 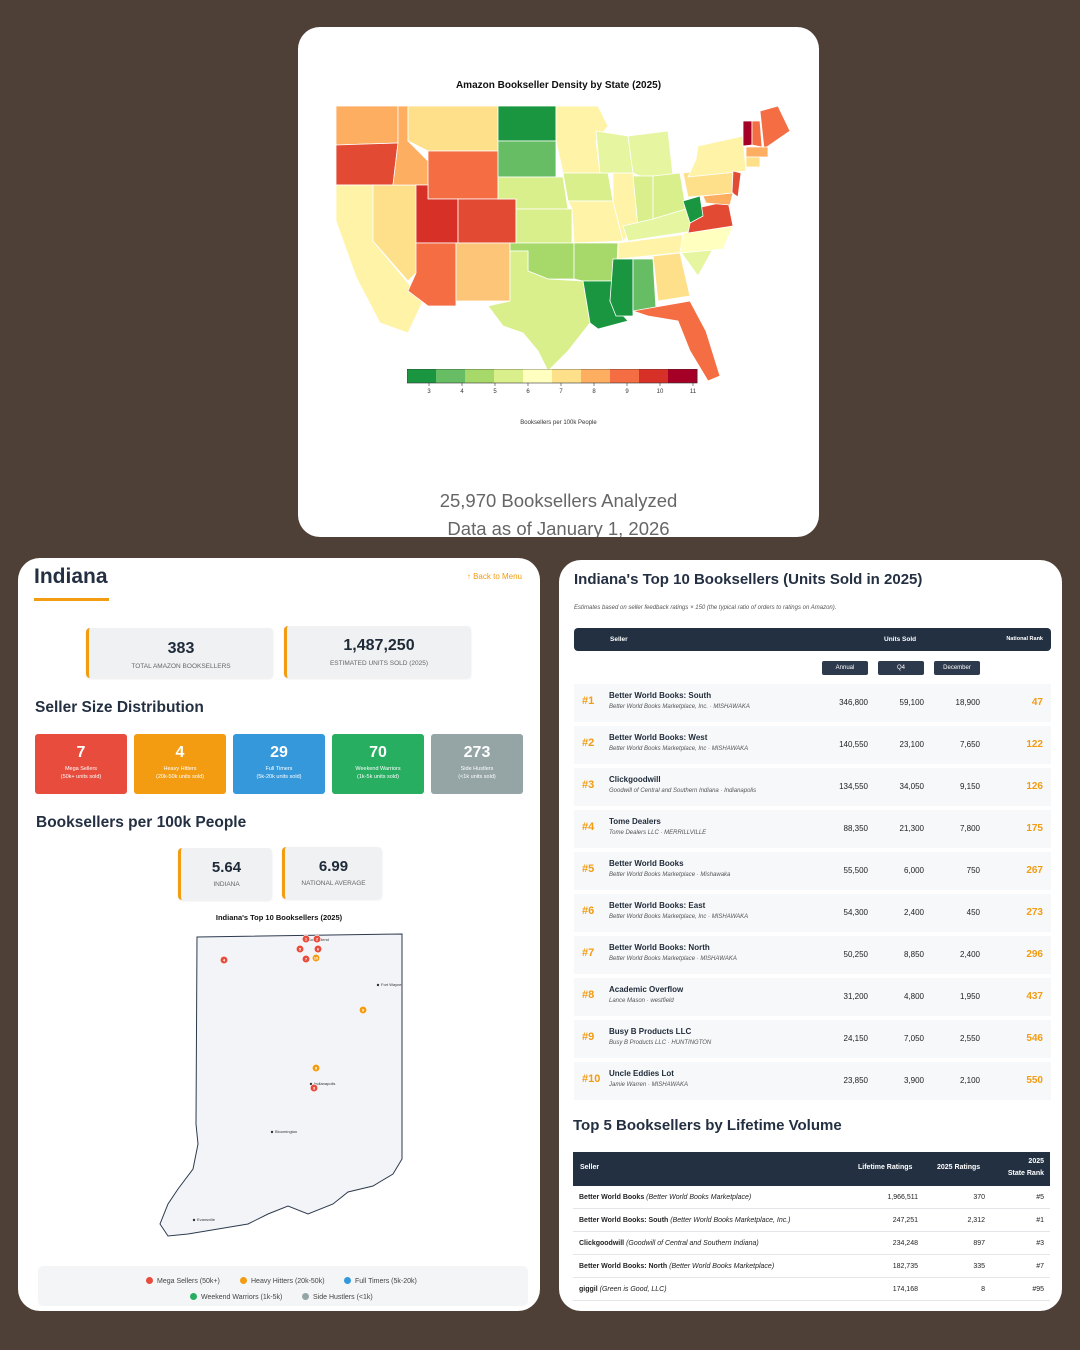 What do you see at coordinates (1024, 639) in the screenshot?
I see `header-national-rank: National Rank` at bounding box center [1024, 639].